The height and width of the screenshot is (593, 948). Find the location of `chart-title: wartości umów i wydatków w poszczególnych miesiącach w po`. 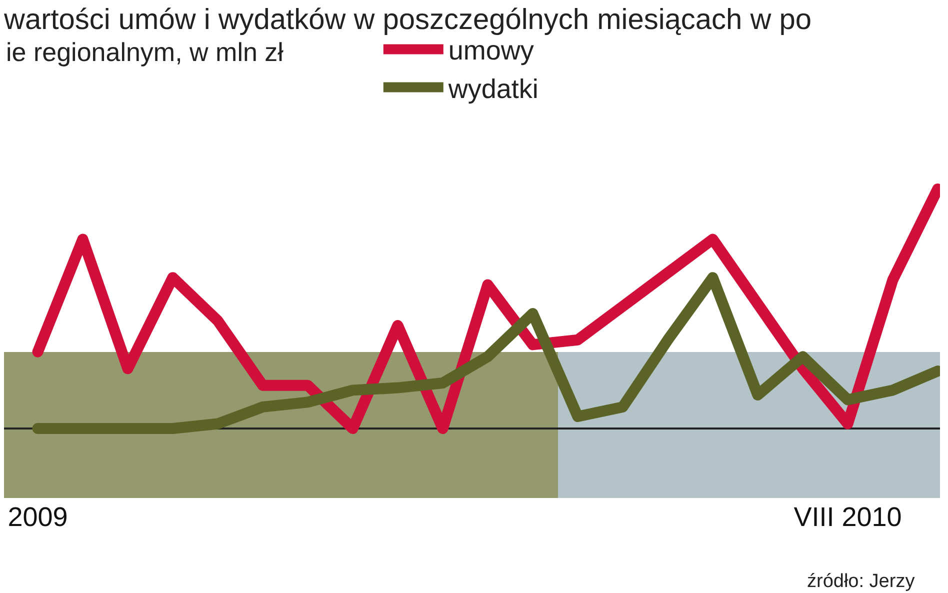

chart-title: wartości umów i wydatków w poszczególnych miesiącach w po is located at coordinates (407, 20).